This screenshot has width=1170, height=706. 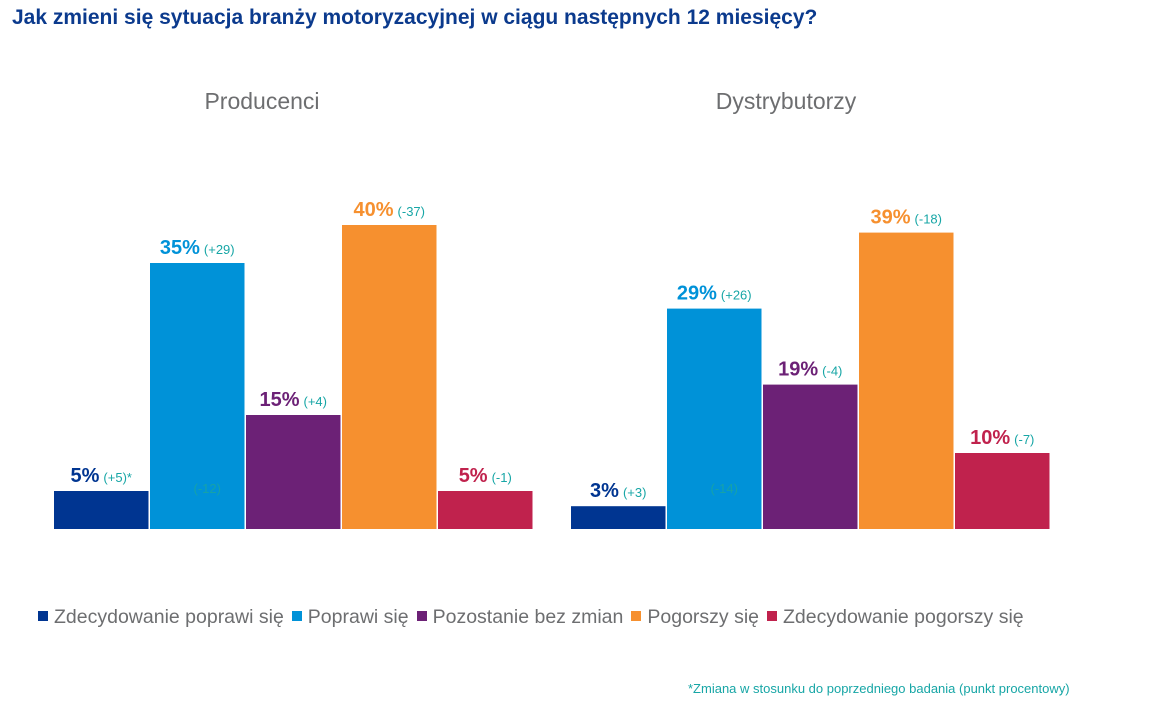 I want to click on bar-label-1-0: 3% (+3), so click(x=618, y=491).